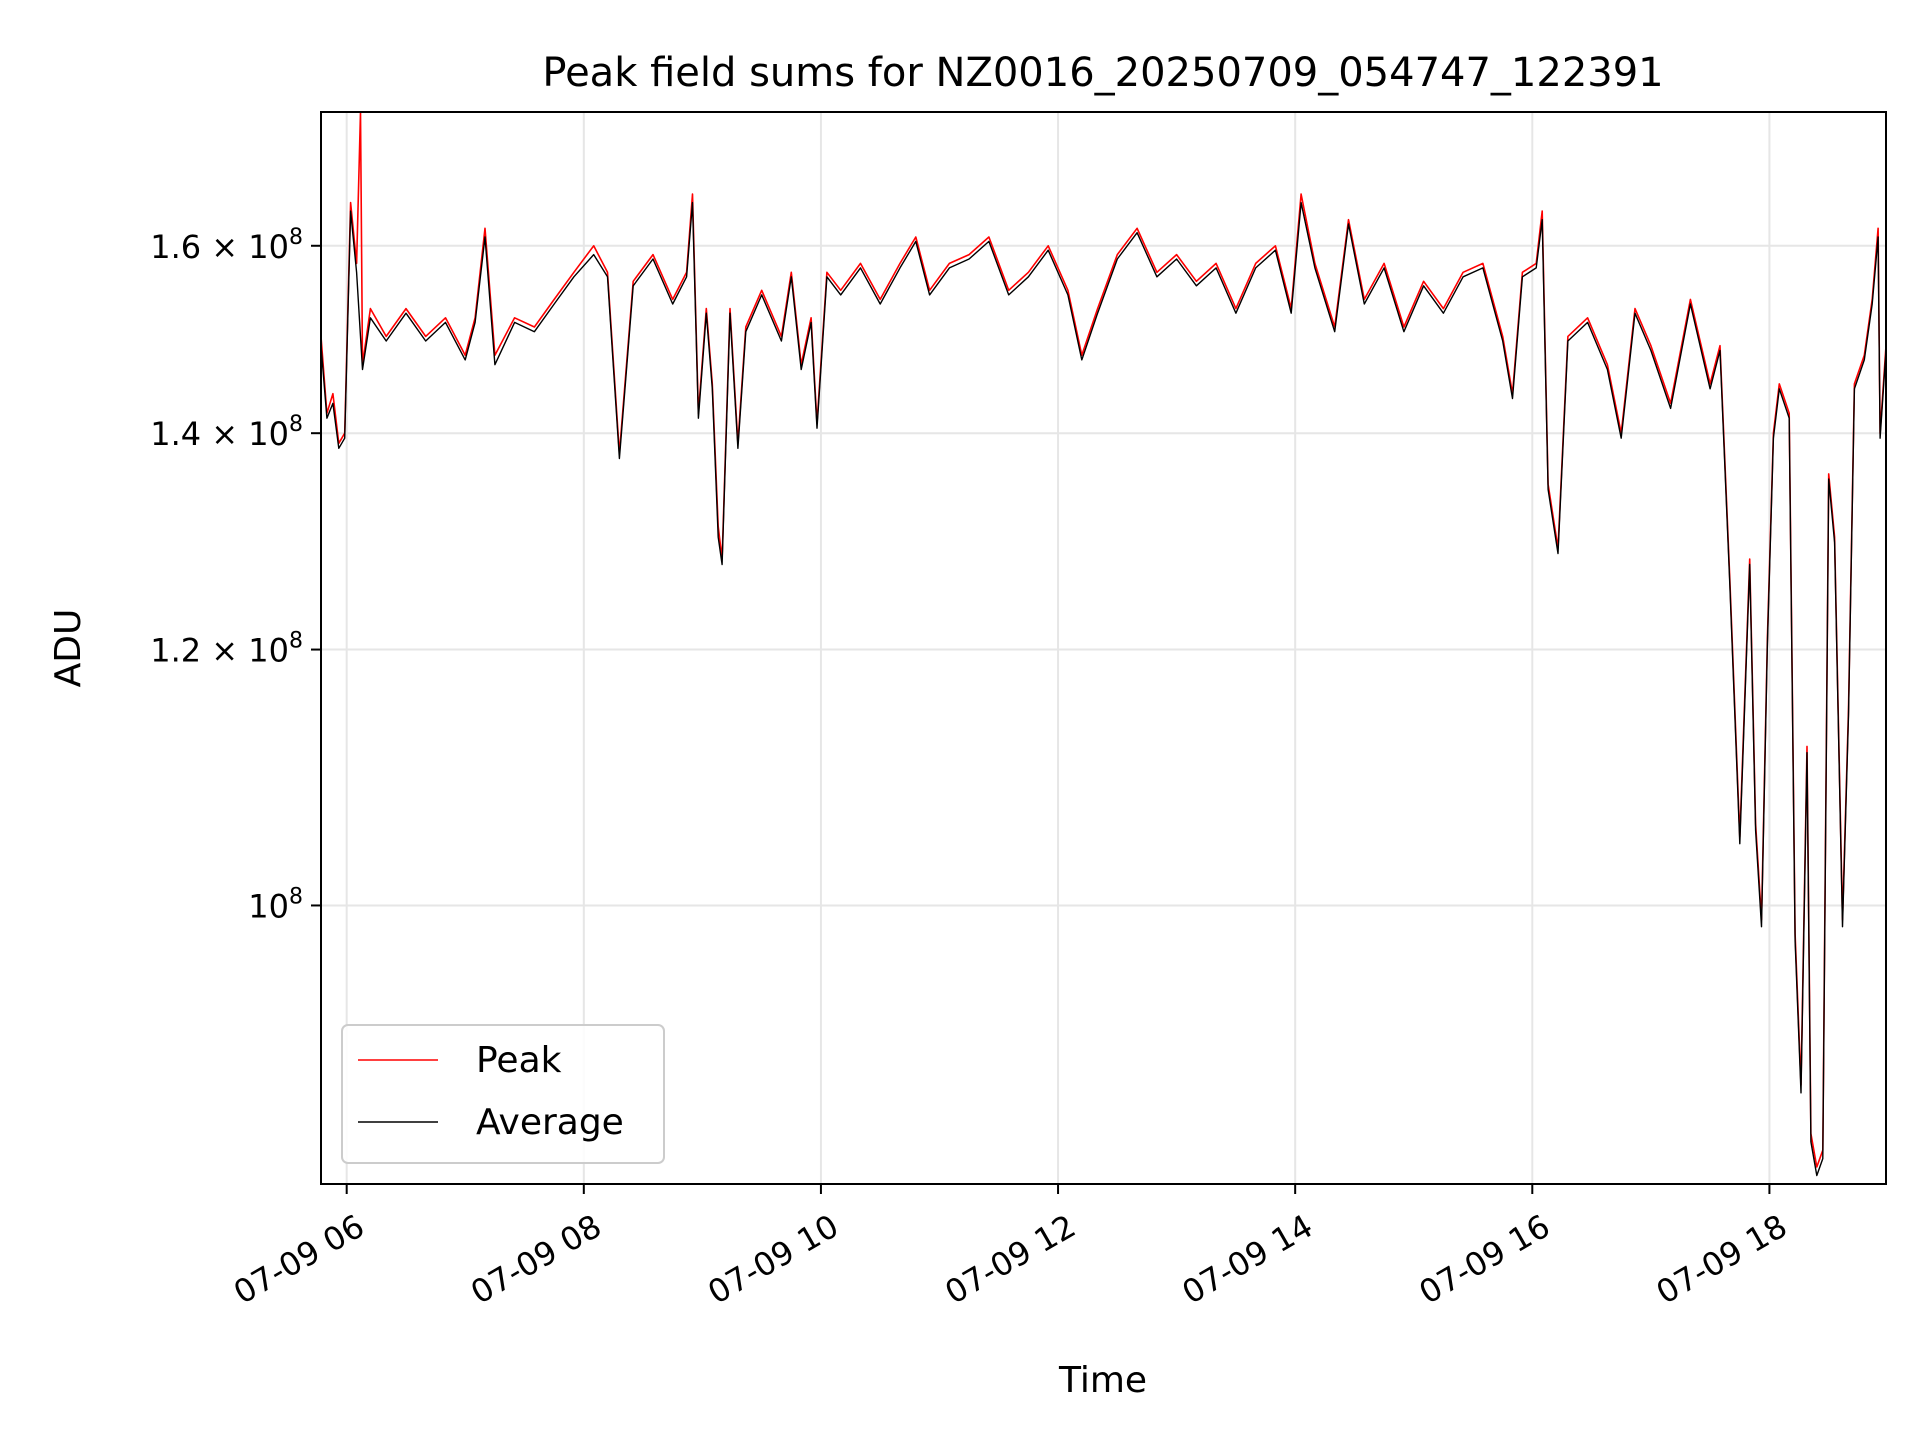  What do you see at coordinates (226, 245) in the screenshot?
I see `y-tick-label: 1.6 × 108` at bounding box center [226, 245].